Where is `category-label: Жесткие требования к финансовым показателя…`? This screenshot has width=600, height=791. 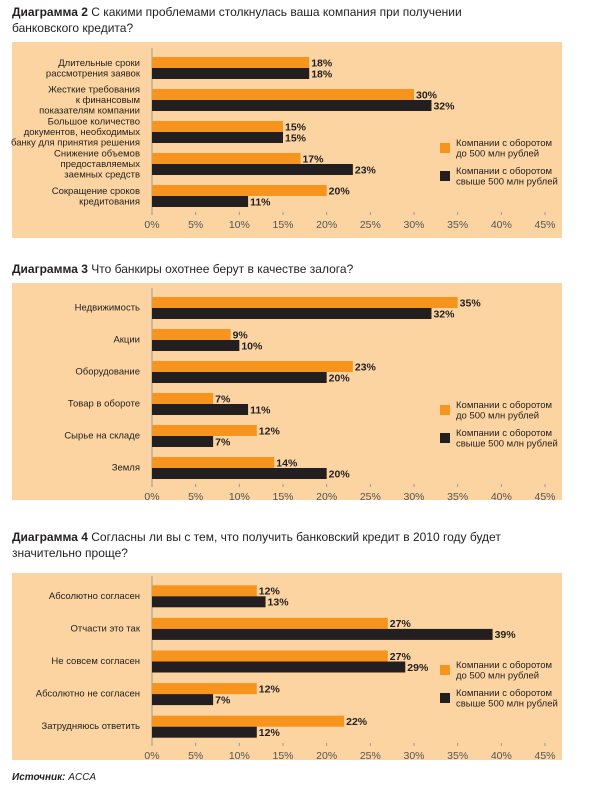
category-label: Жесткие требования к финансовым показателя… is located at coordinates (89, 100).